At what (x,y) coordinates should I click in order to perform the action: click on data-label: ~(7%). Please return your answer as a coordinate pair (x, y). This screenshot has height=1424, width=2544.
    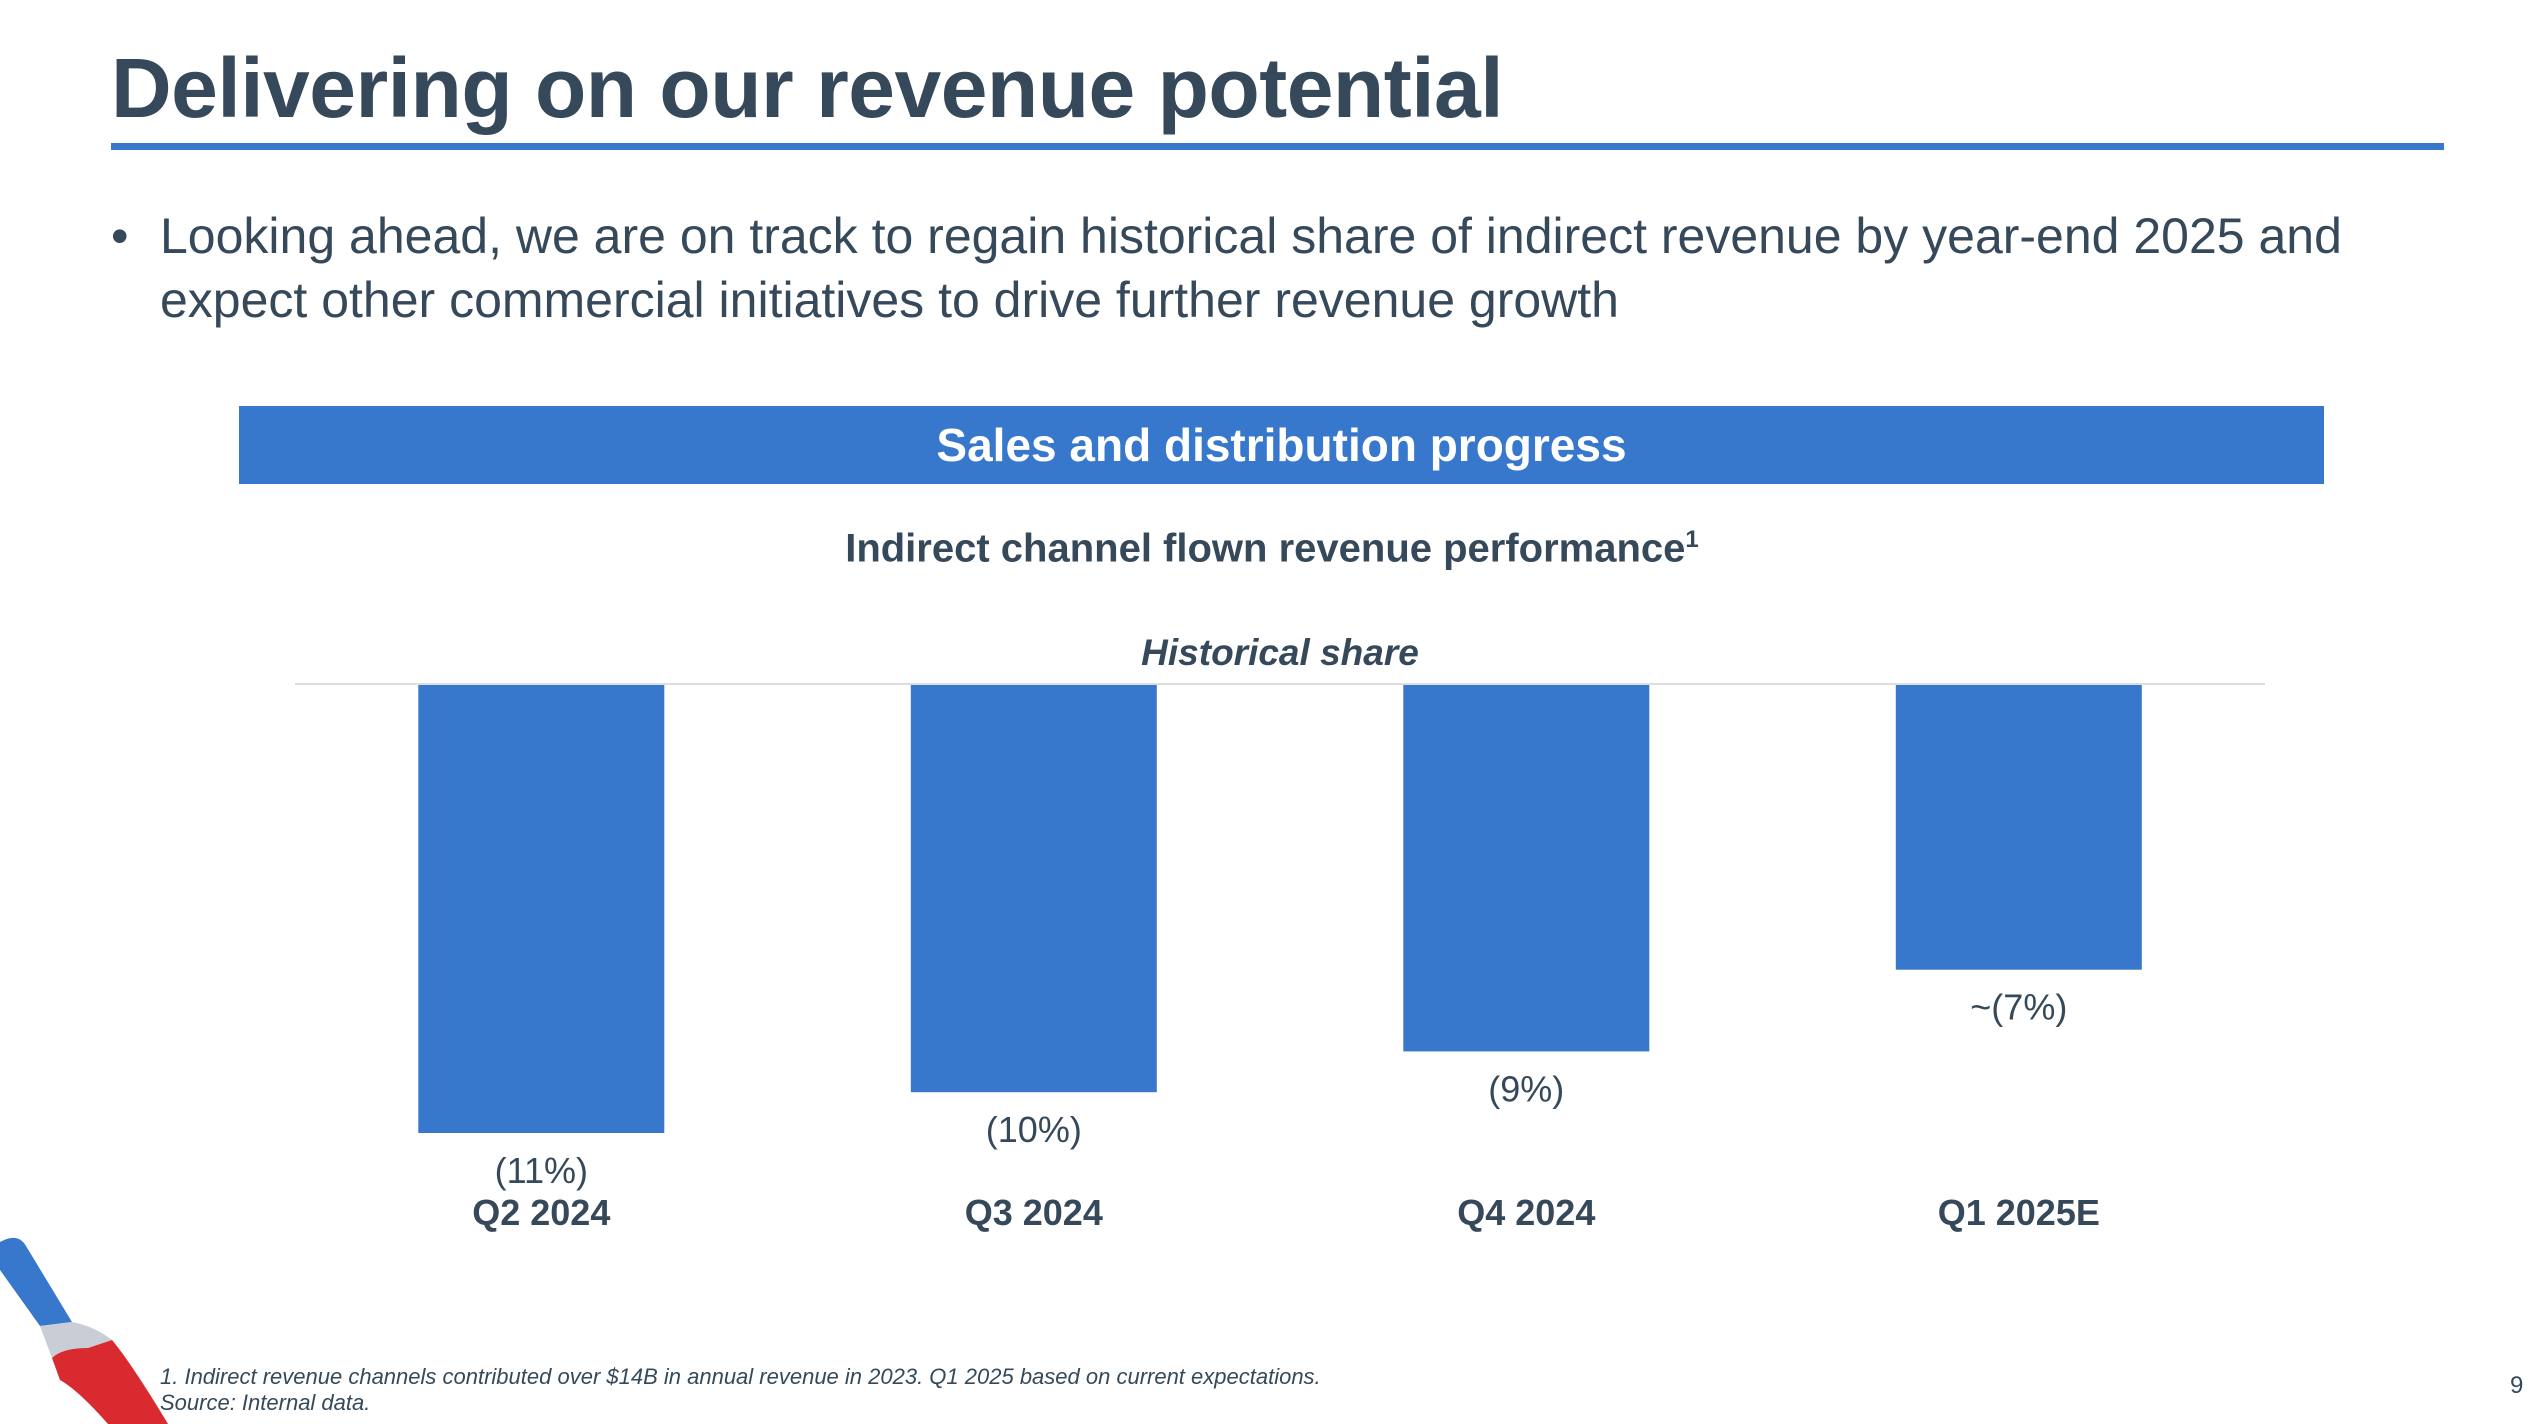
    Looking at the image, I should click on (2018, 1007).